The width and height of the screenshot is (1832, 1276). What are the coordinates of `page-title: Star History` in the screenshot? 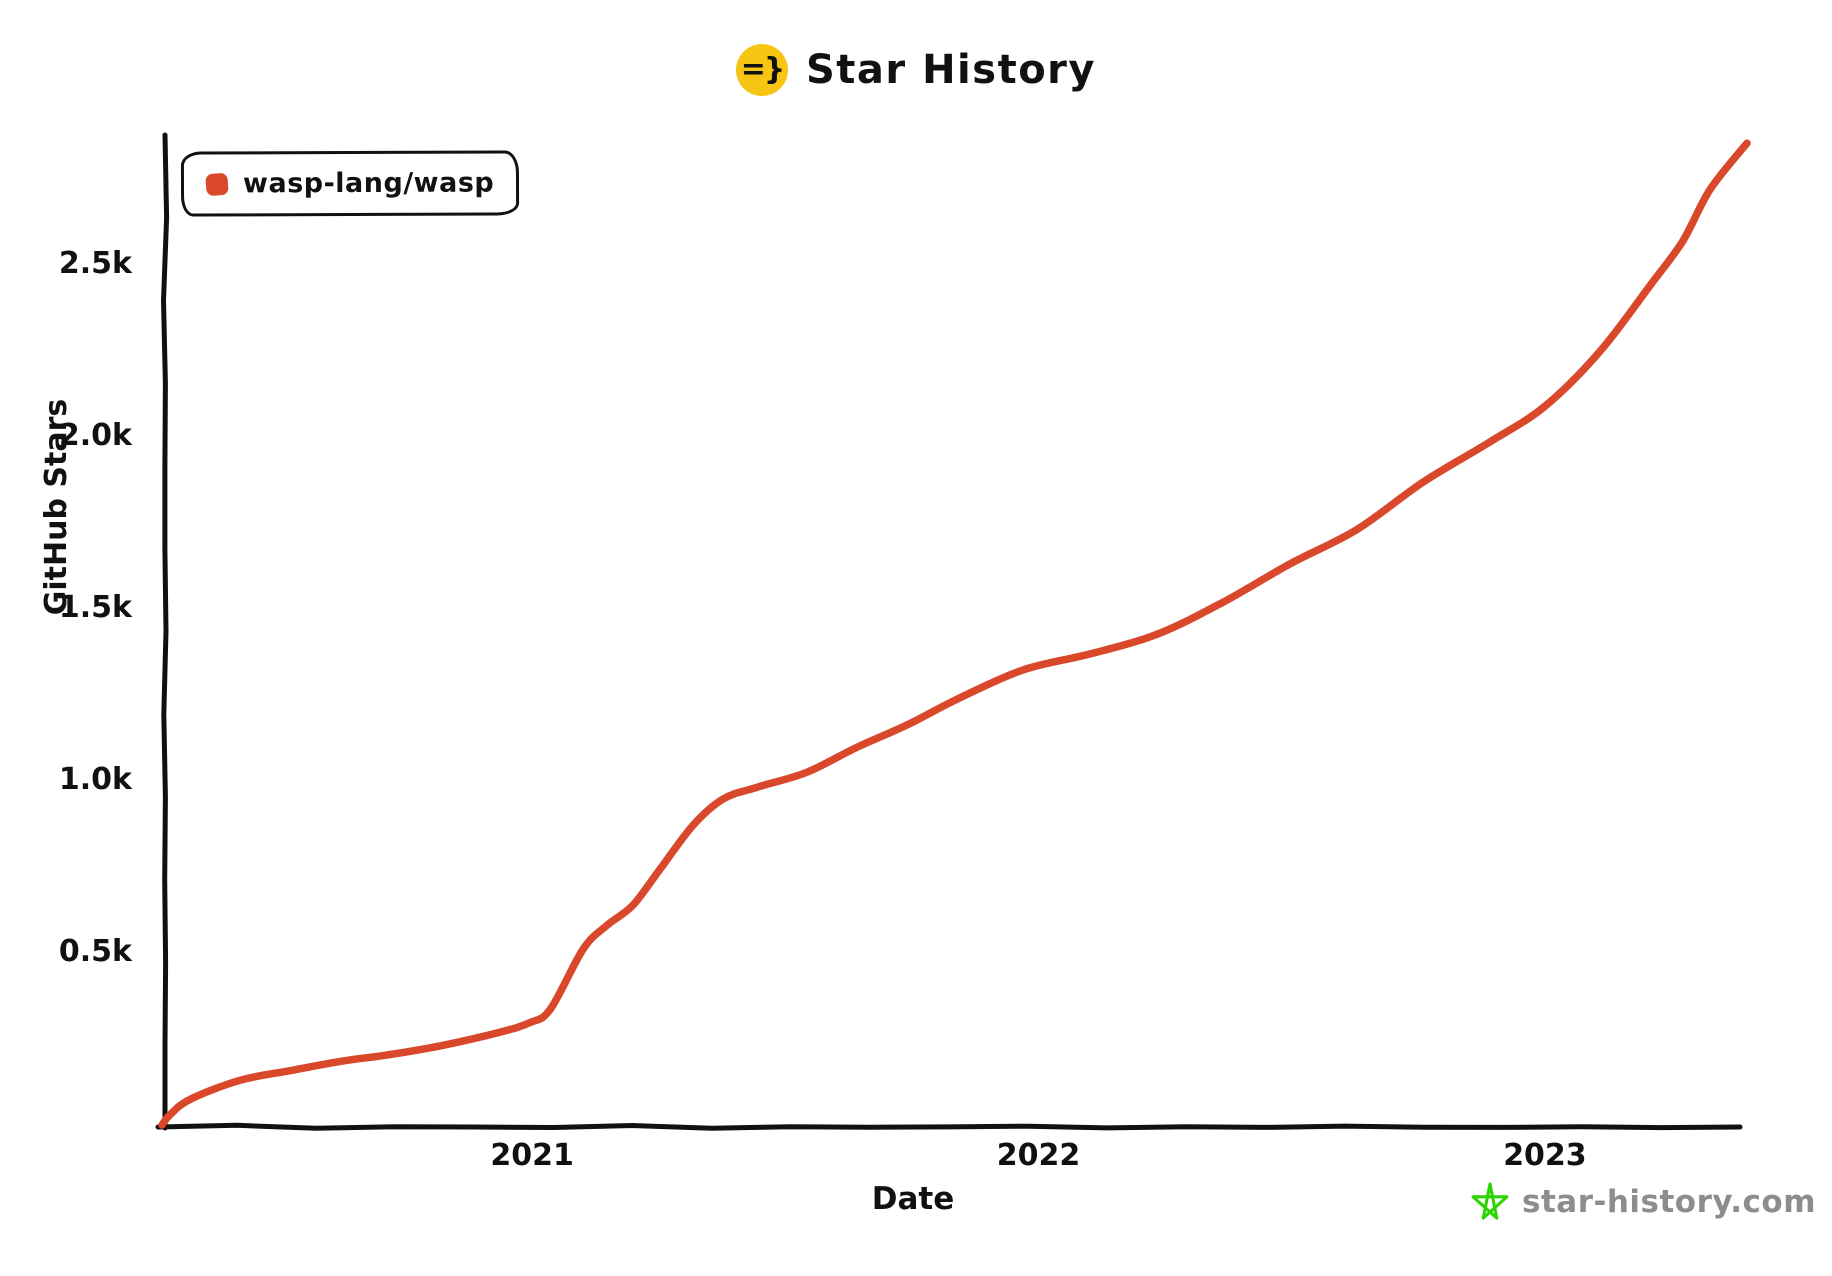 It's located at (951, 70).